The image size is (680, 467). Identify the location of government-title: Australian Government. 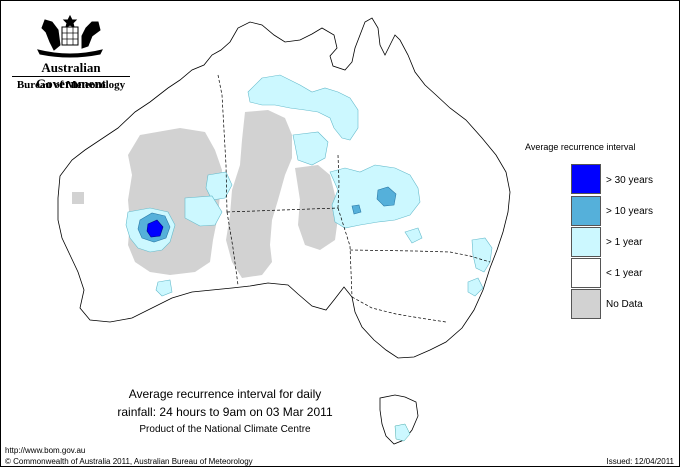
(71, 75).